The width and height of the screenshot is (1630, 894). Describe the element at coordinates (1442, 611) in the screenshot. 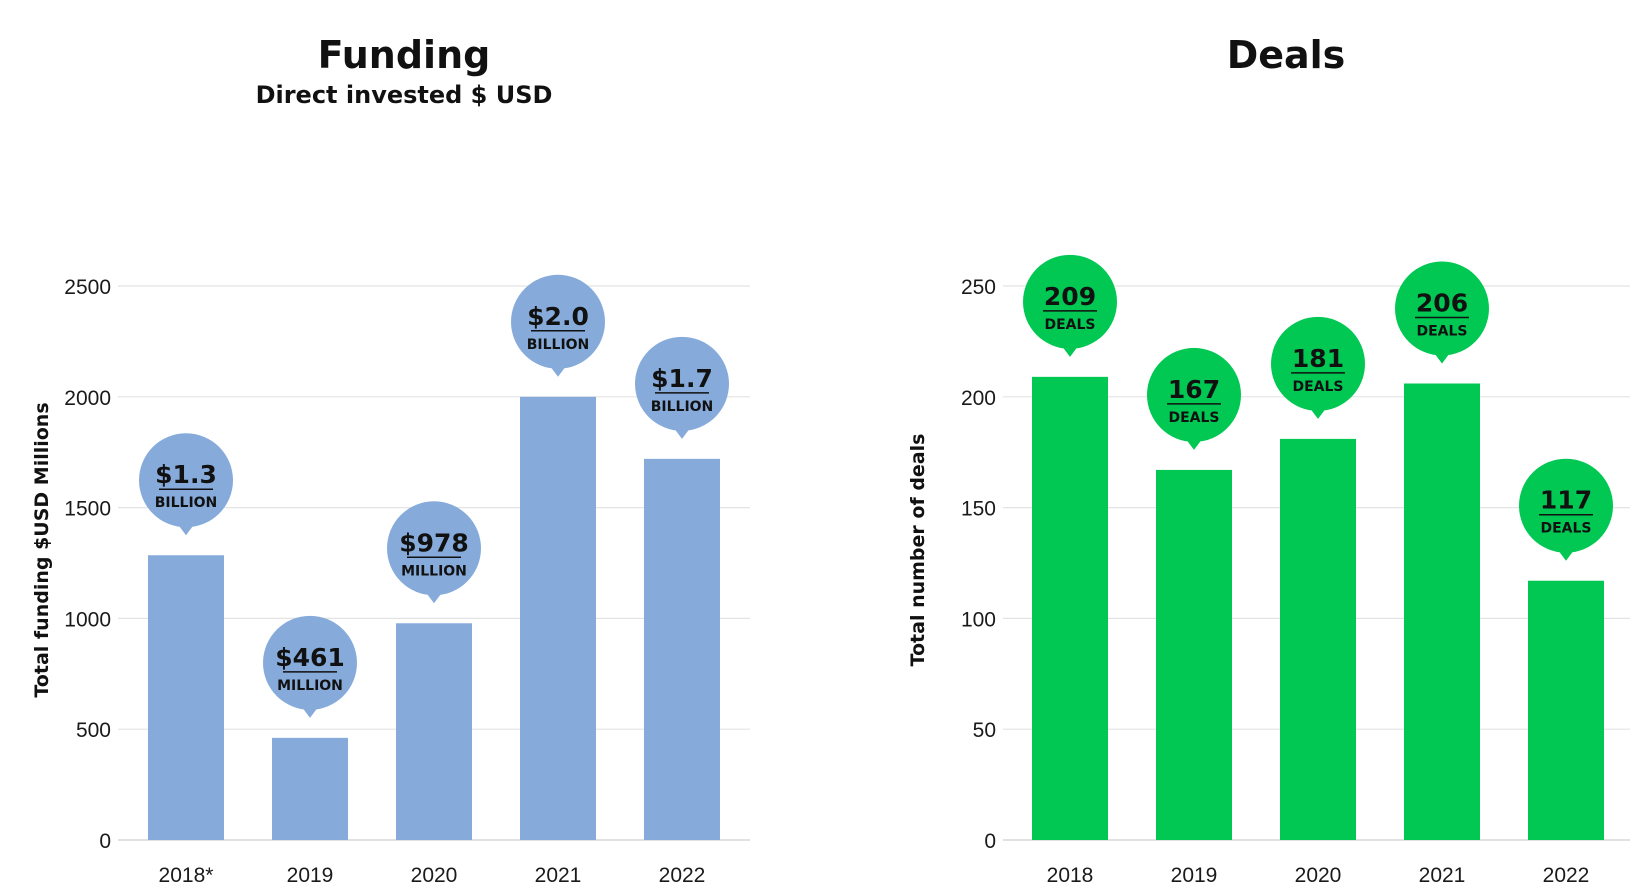

I see `deals-bar-2021` at that location.